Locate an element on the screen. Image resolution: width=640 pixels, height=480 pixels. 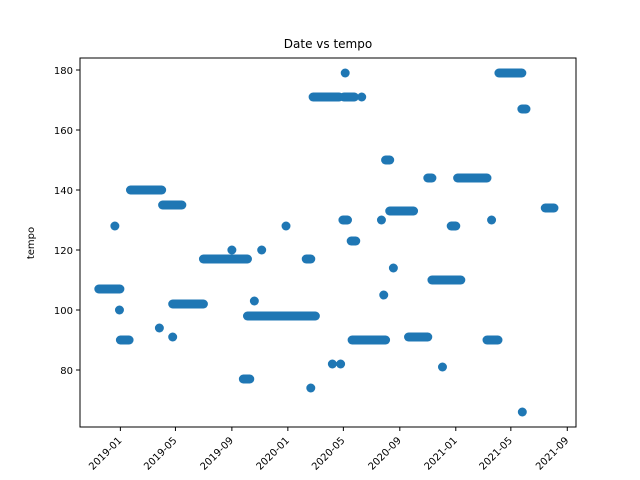
y-axis-label: tempo is located at coordinates (31, 243).